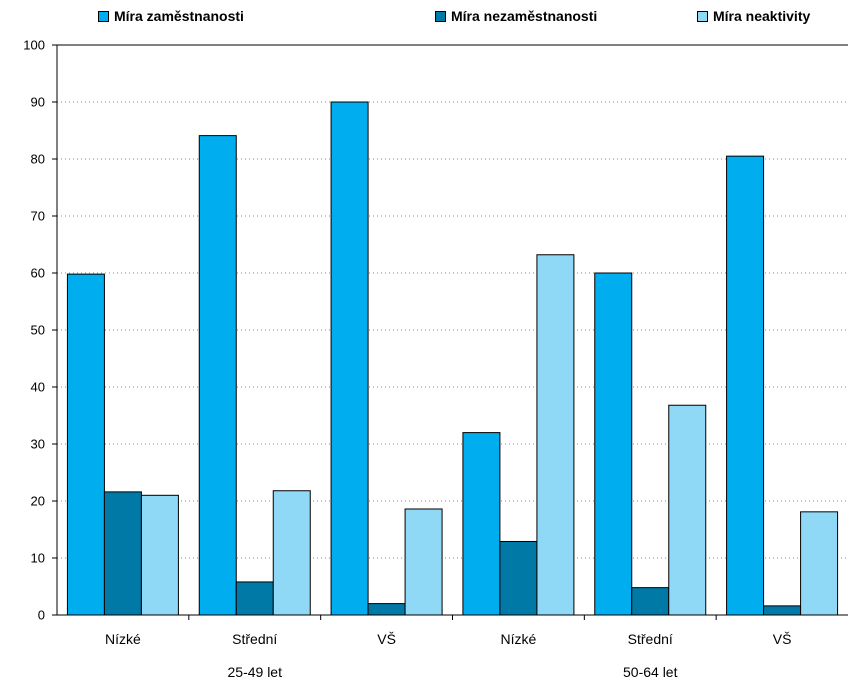 This screenshot has height=682, width=853. Describe the element at coordinates (38, 501) in the screenshot. I see `y-tick-label: 20` at that location.